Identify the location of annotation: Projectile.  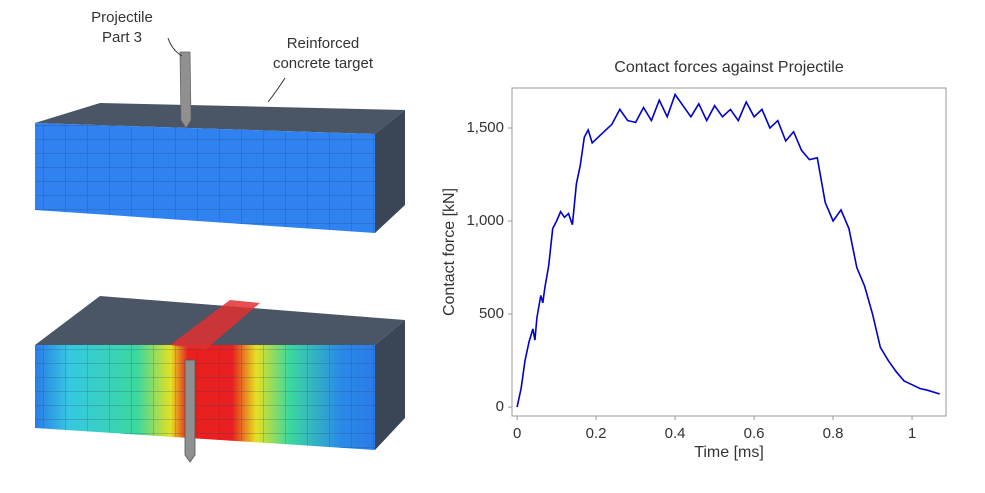
(122, 17).